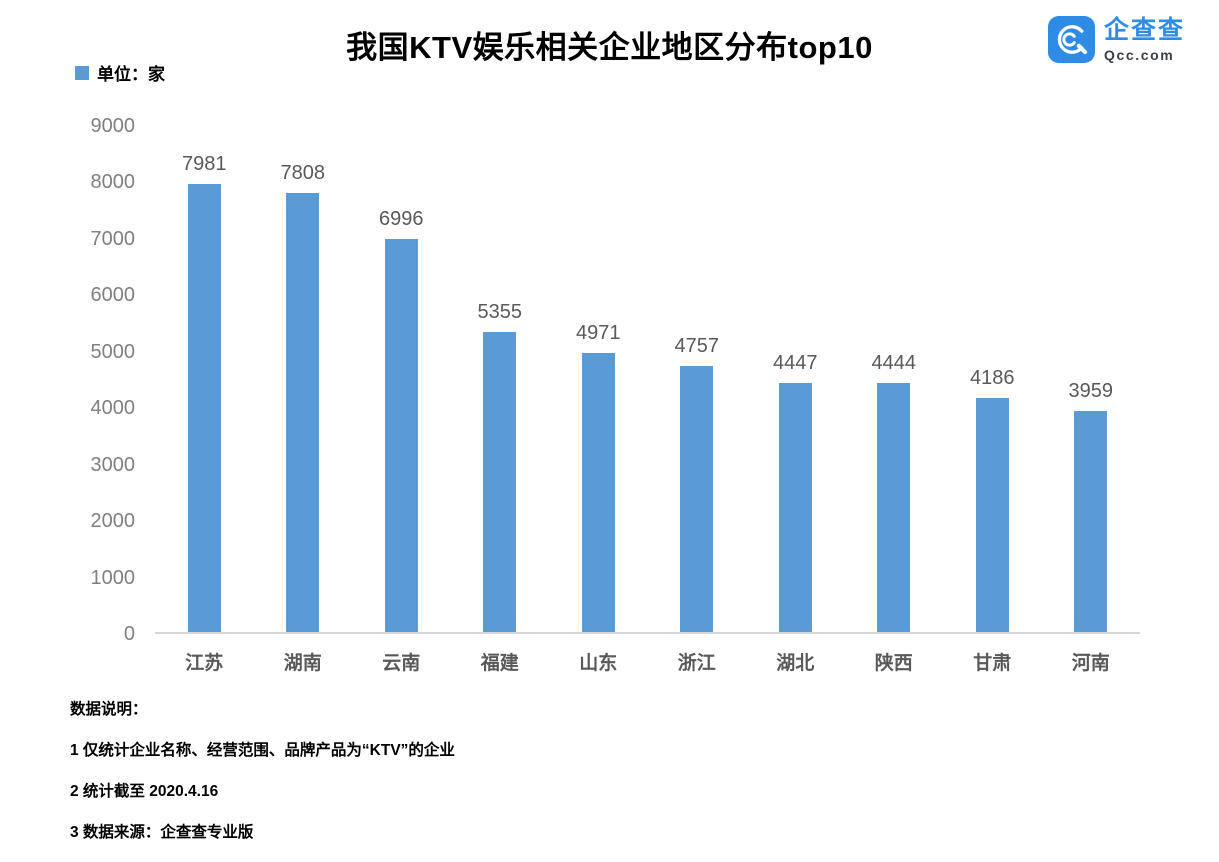  I want to click on bar-slot: 3959, so click(1091, 380).